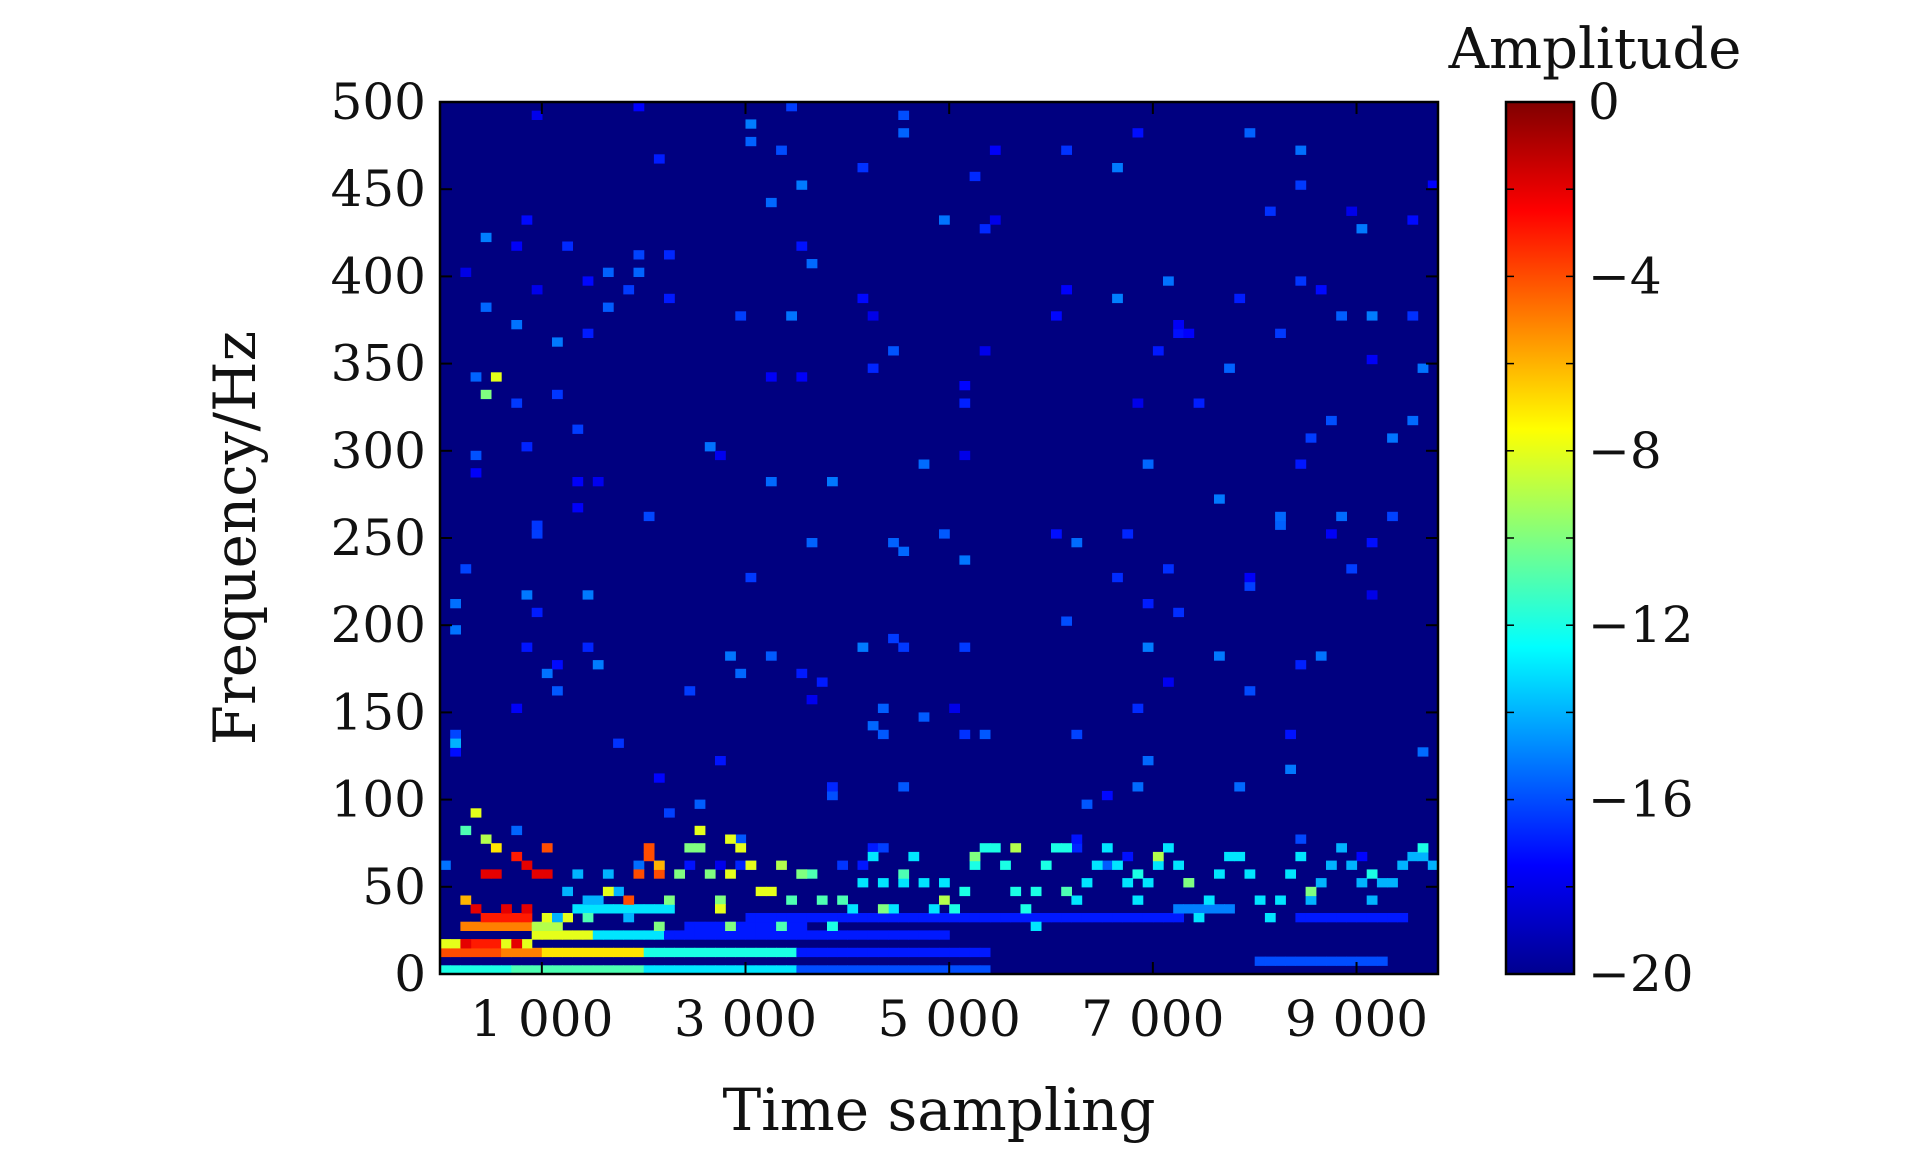 The width and height of the screenshot is (1923, 1169). What do you see at coordinates (378, 800) in the screenshot?
I see `y-tick-label: 100` at bounding box center [378, 800].